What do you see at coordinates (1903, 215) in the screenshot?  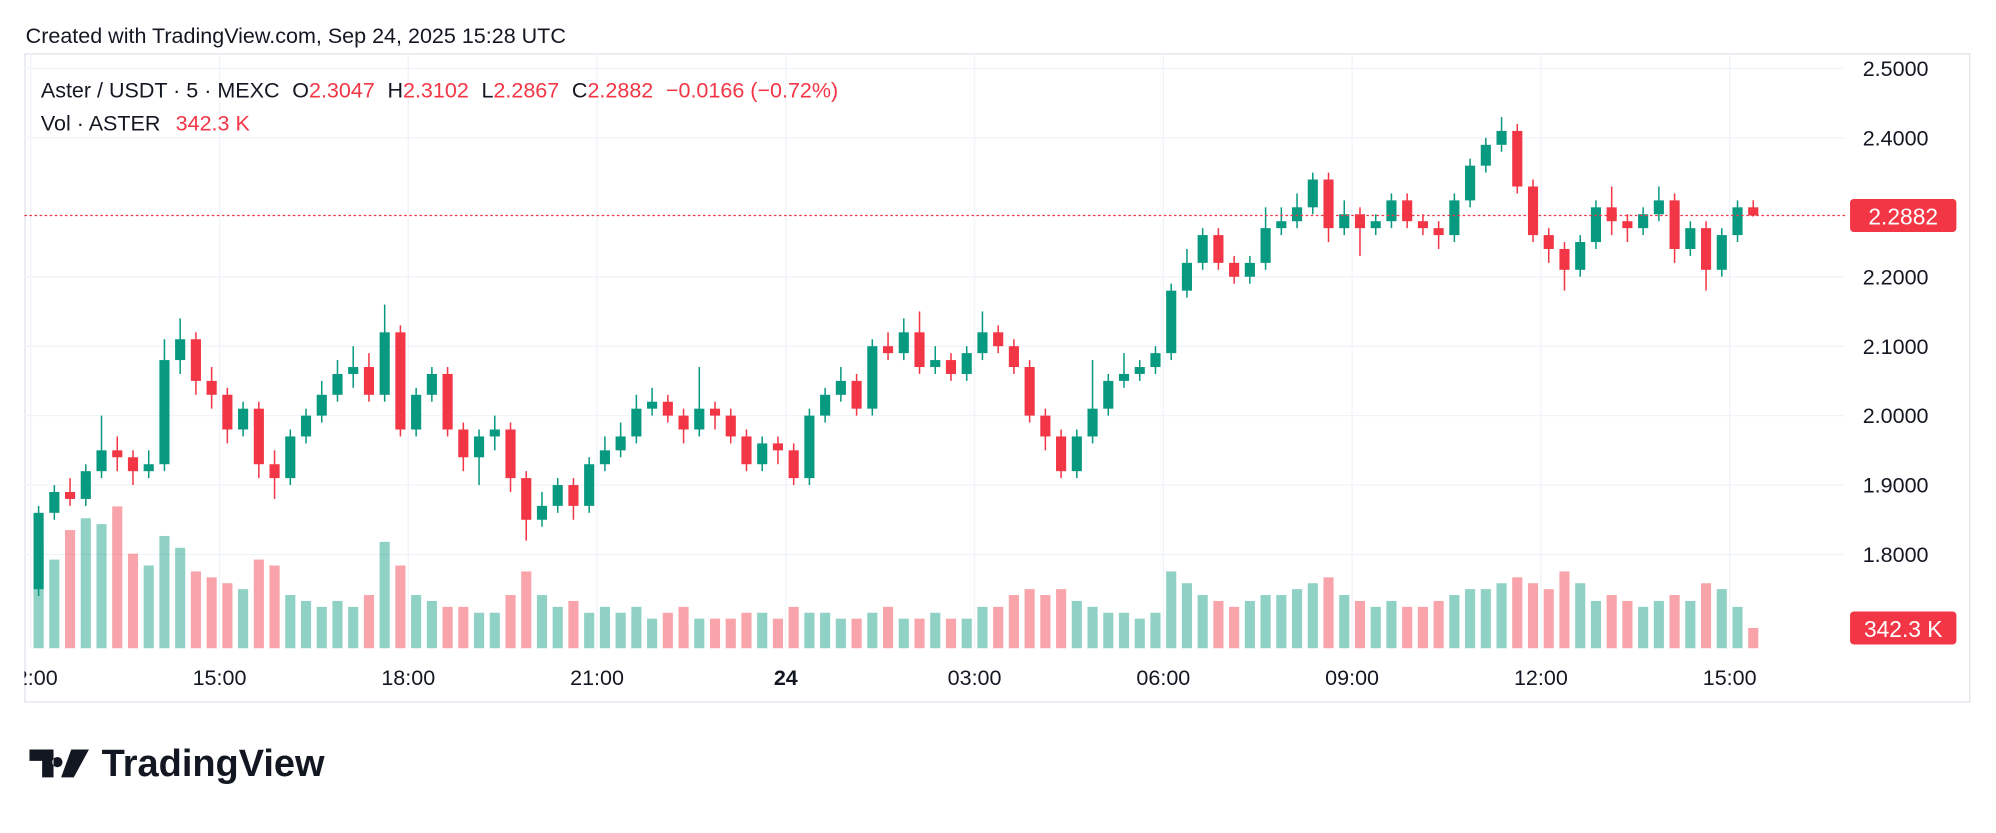 I see `last-price-badge` at bounding box center [1903, 215].